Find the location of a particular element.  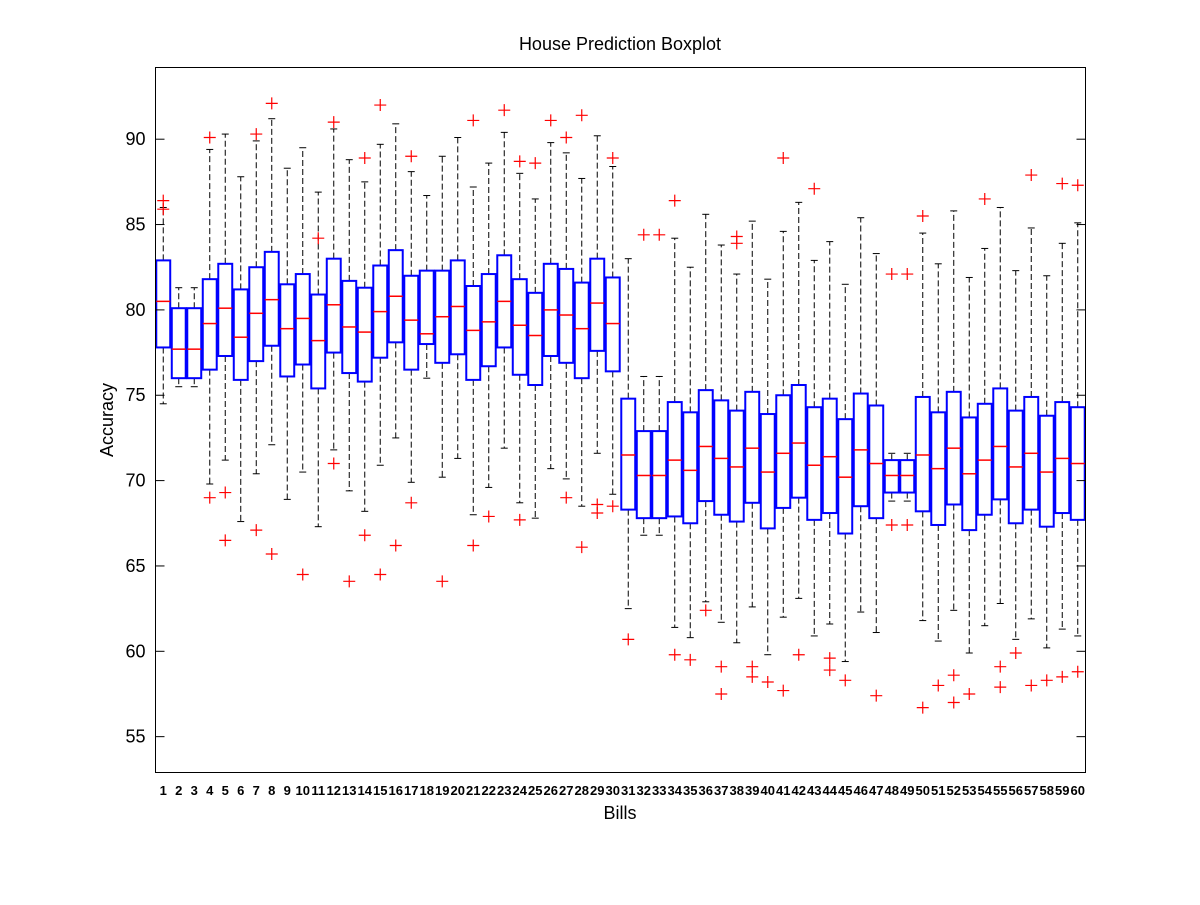

x-tick-label: 26 is located at coordinates (551, 790).